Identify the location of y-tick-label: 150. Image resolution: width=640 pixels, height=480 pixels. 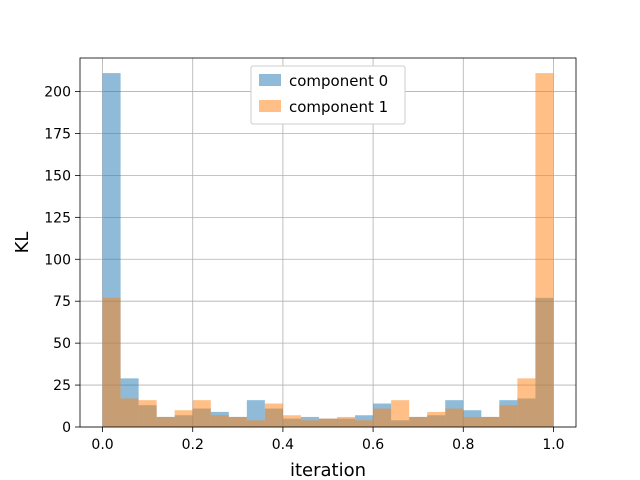
(57, 176).